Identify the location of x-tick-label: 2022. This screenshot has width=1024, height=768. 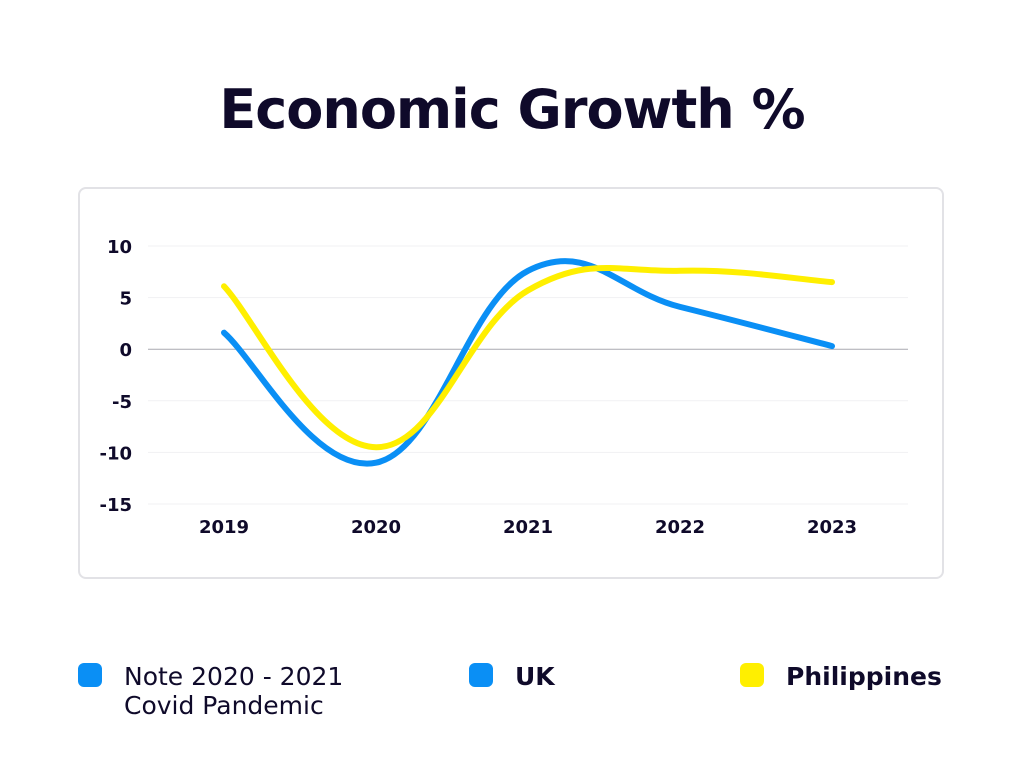
(680, 527).